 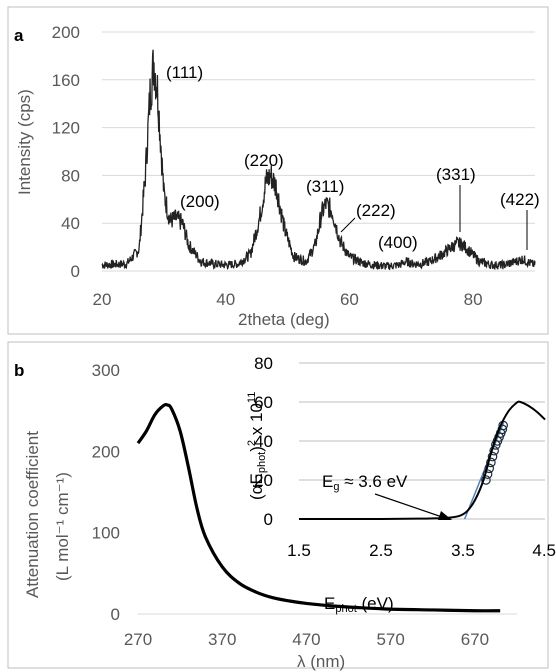 What do you see at coordinates (263, 402) in the screenshot?
I see `inset-y-tick: 60` at bounding box center [263, 402].